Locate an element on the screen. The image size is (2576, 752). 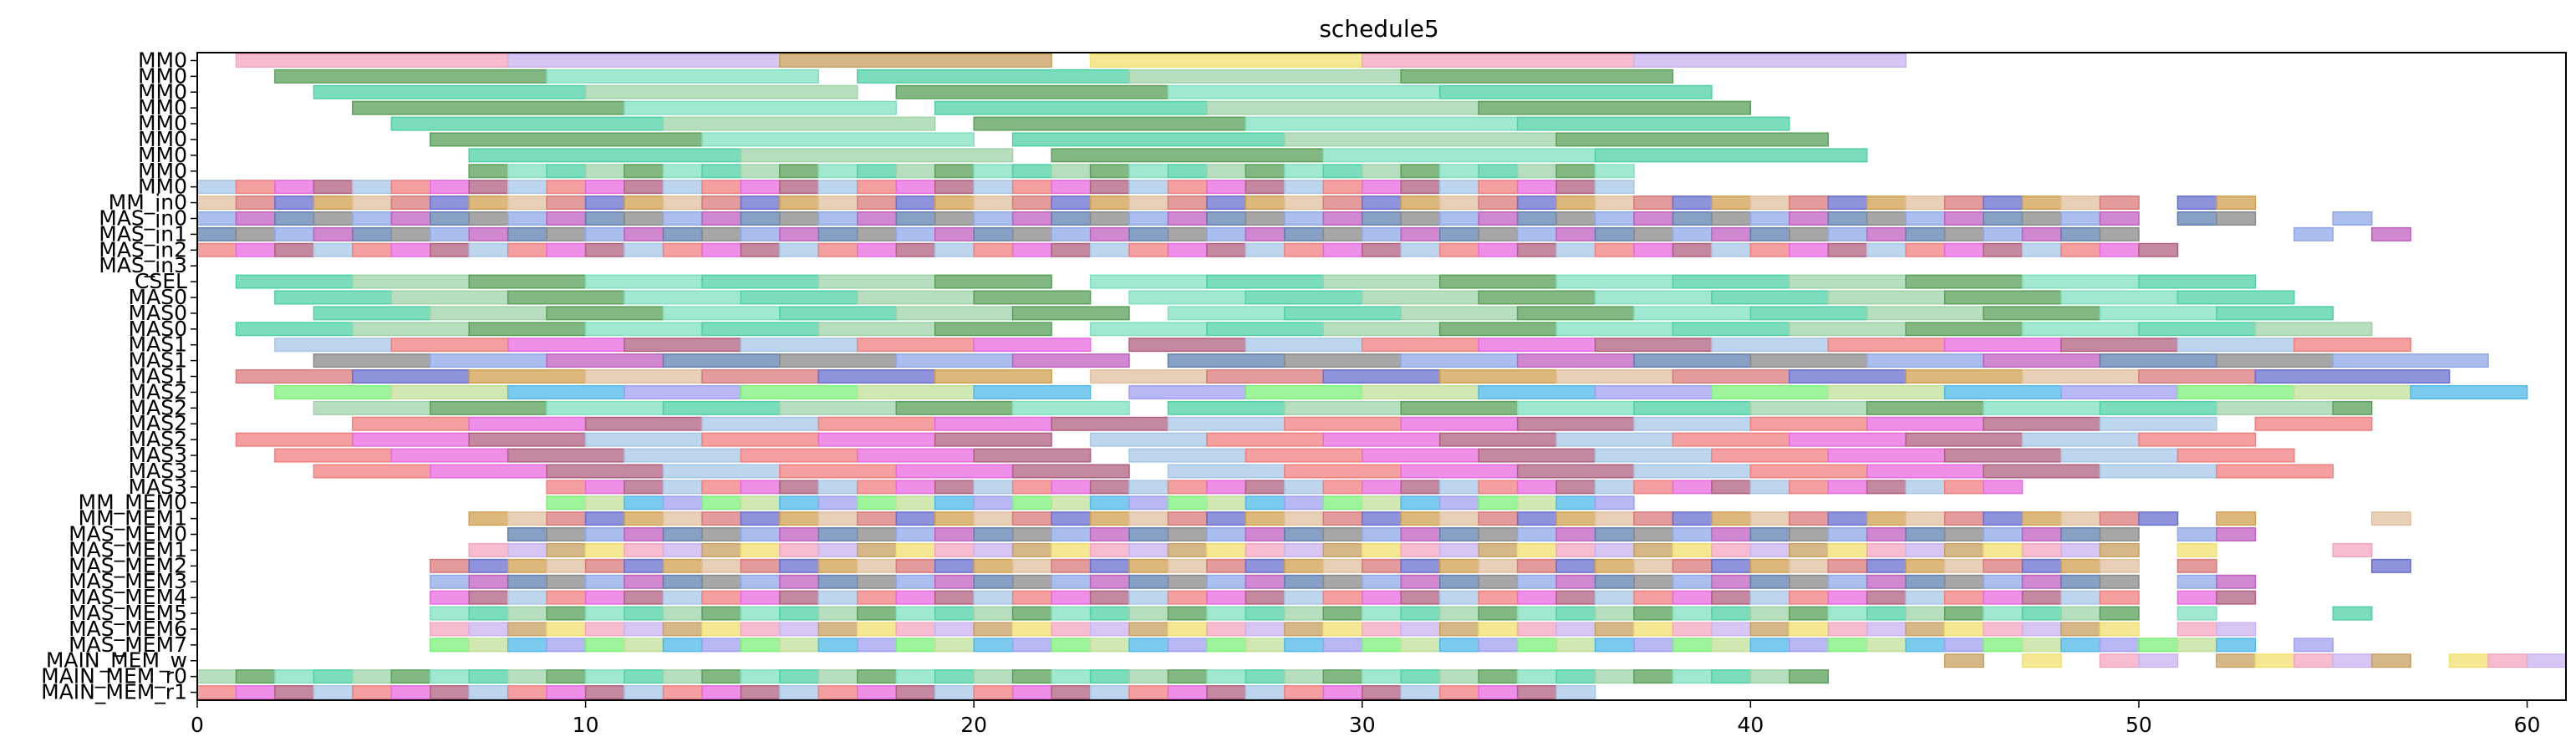
y-tick-label: MAS2 is located at coordinates (158, 423).